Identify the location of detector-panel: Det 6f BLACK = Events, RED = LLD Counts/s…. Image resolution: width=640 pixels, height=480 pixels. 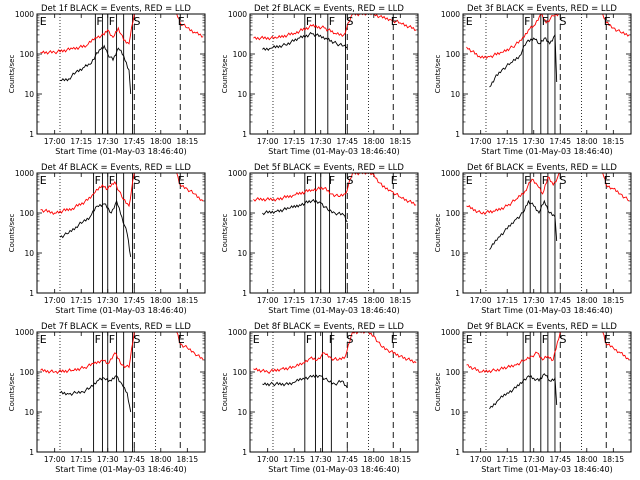
(533, 239).